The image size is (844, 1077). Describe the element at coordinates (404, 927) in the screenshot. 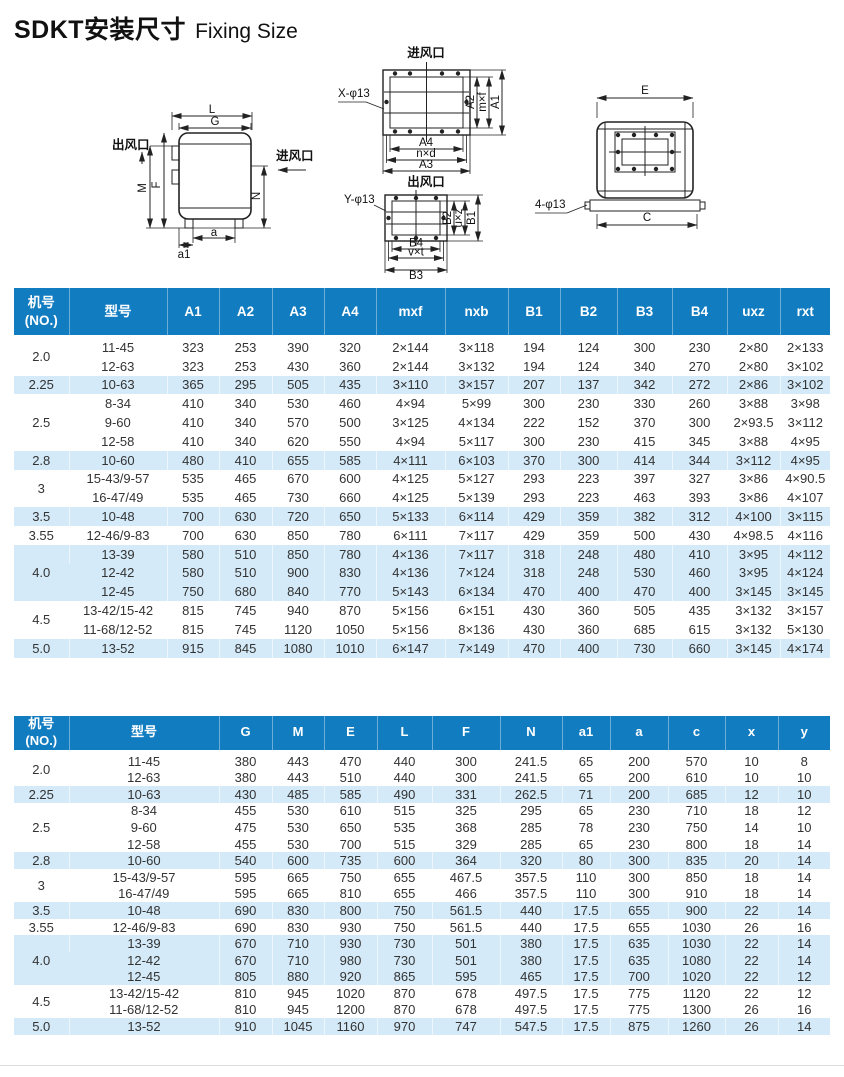

I see `value-cell: 750` at that location.